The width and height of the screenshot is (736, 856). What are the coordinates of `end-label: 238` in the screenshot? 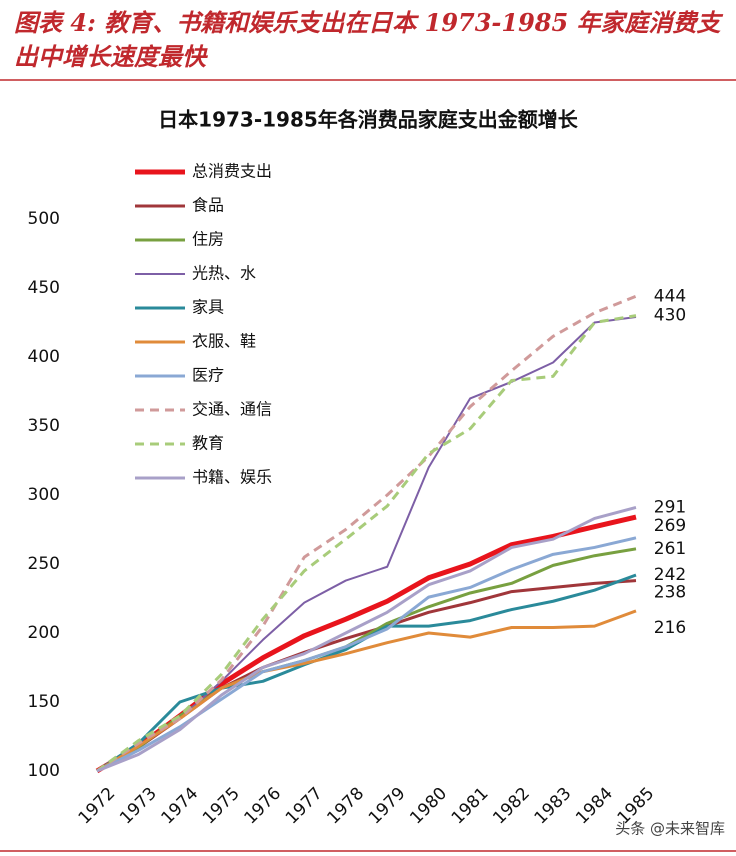 It's located at (670, 593).